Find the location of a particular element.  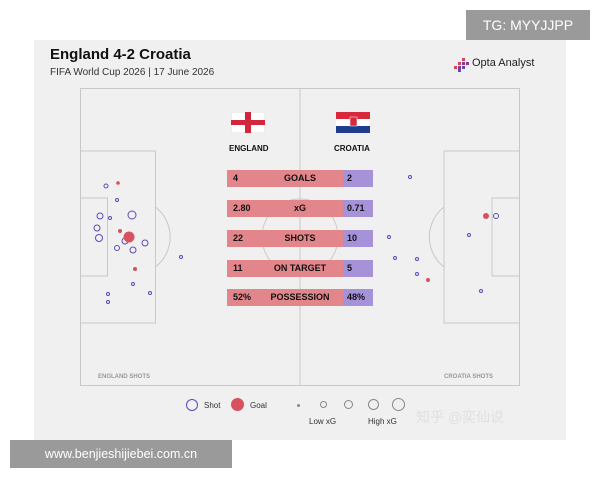

stat-label: ON TARGET is located at coordinates (300, 268).